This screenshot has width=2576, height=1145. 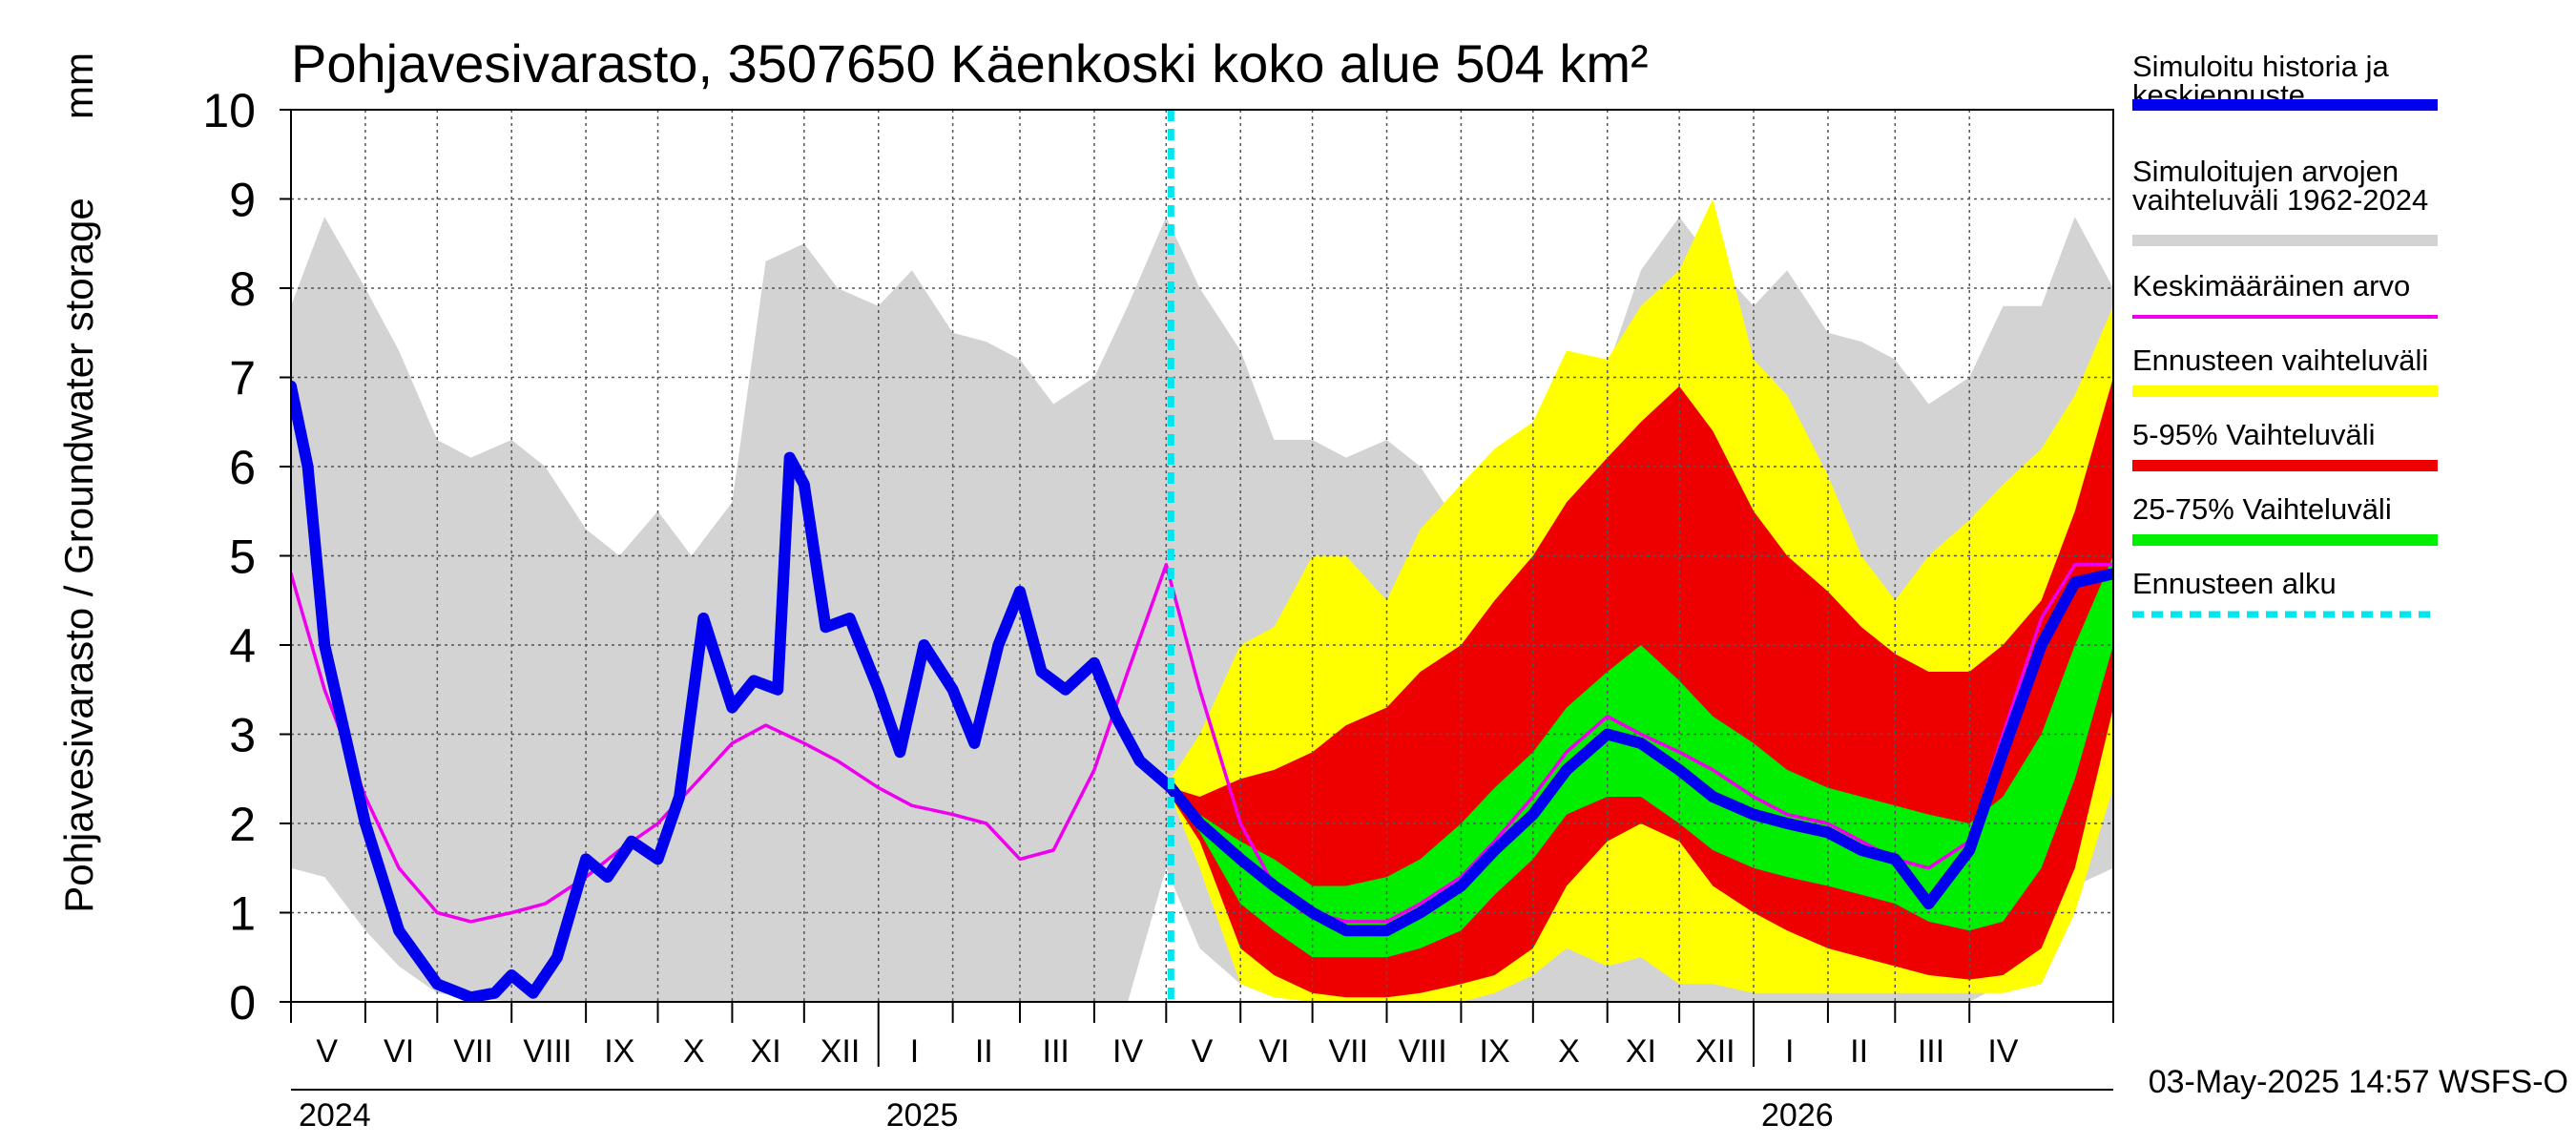 I want to click on legend-label-history: Simuloitu historia ja, so click(x=2261, y=66).